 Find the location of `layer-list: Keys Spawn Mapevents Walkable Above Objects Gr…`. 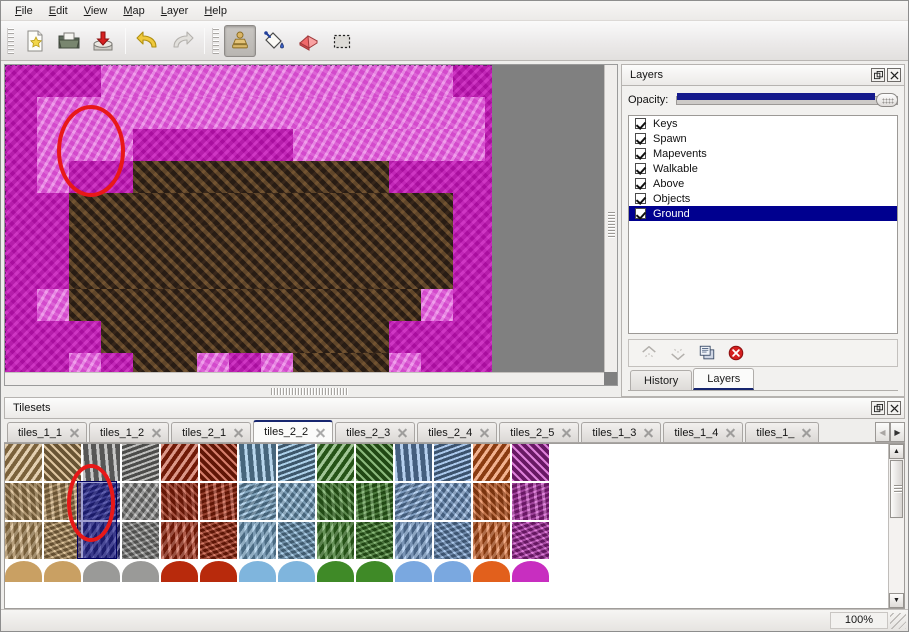

layer-list: Keys Spawn Mapevents Walkable Above Objects Gr… is located at coordinates (763, 224).